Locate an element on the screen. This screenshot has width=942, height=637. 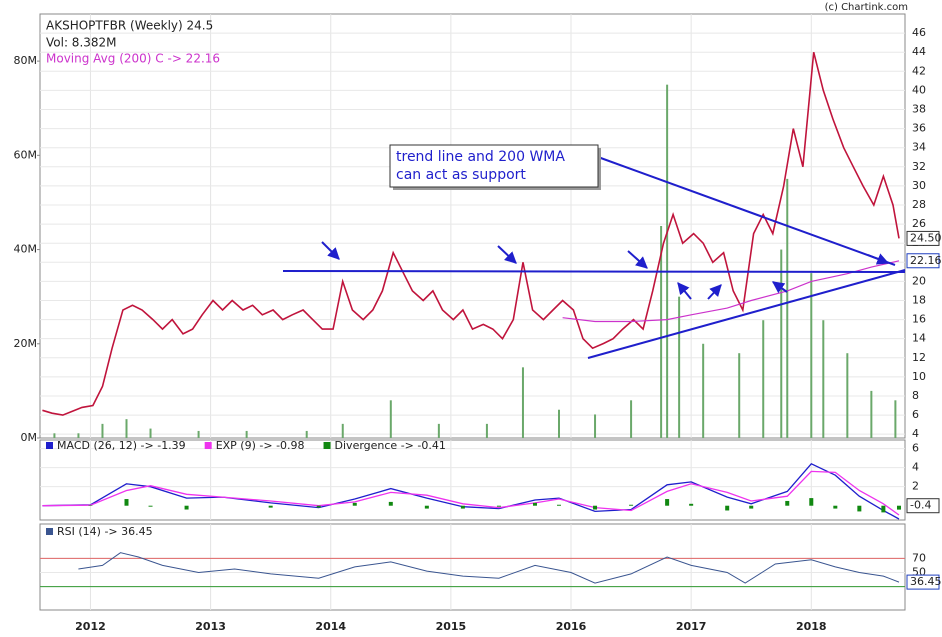
y-tick-label: 30 is located at coordinates (919, 185).